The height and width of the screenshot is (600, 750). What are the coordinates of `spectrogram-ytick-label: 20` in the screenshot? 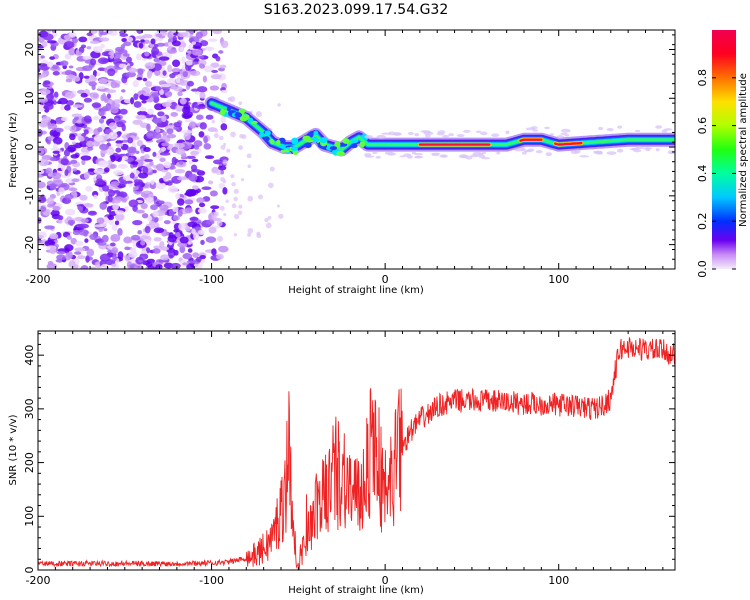 It's located at (29, 50).